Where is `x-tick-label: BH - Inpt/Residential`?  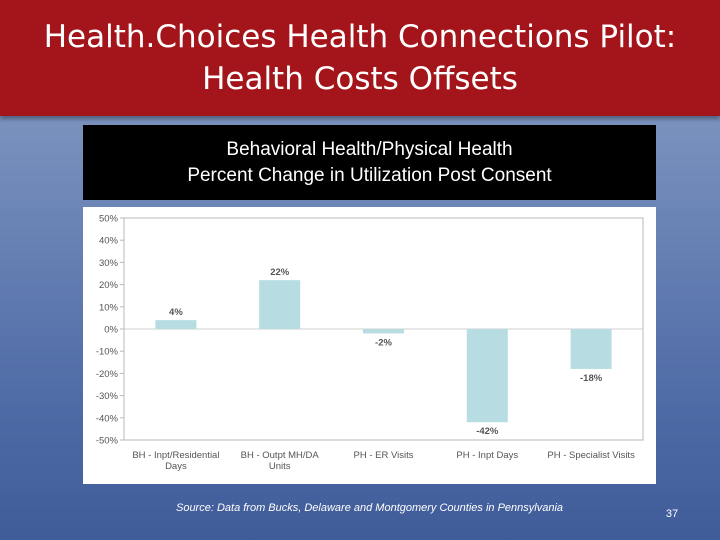 x-tick-label: BH - Inpt/Residential is located at coordinates (175, 455).